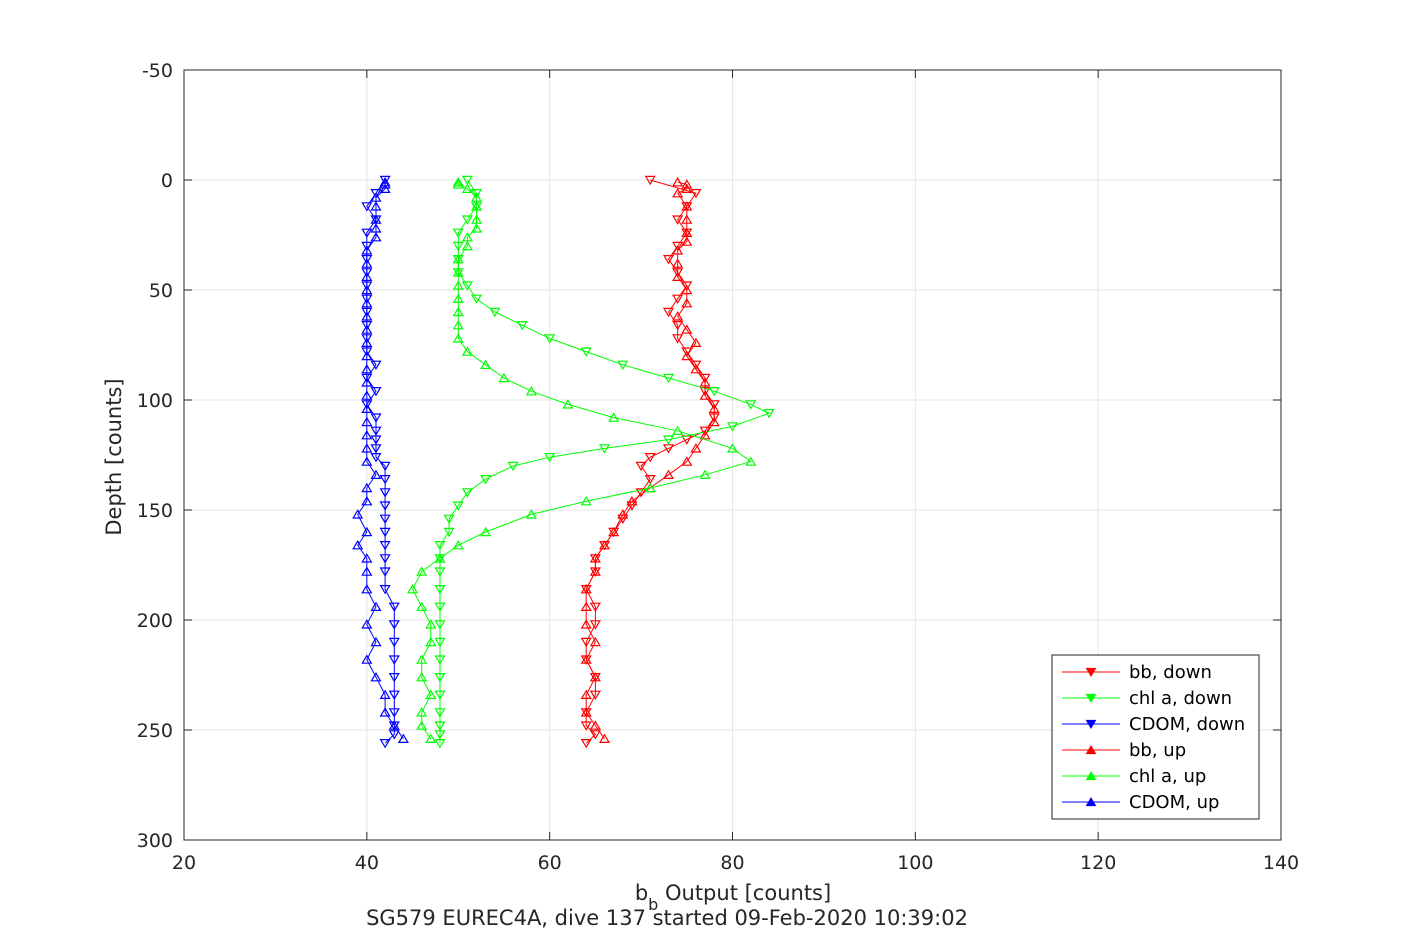 The image size is (1417, 945). Describe the element at coordinates (114, 456) in the screenshot. I see `y-axis-label: Depth [counts]` at that location.